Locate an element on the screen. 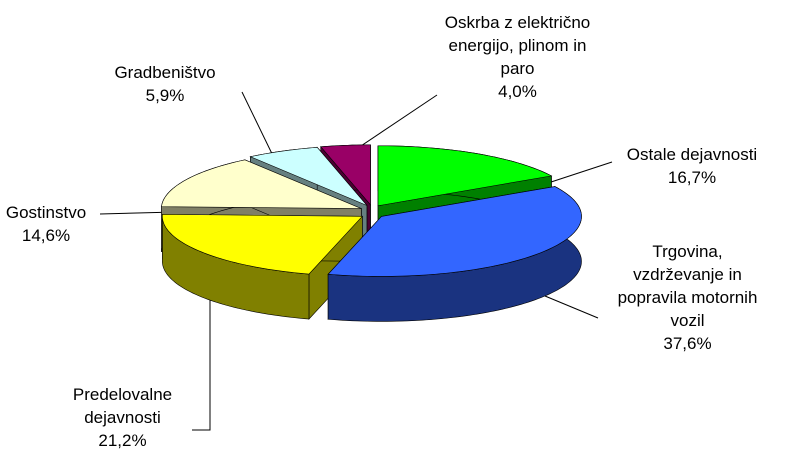 Image resolution: width=786 pixels, height=464 pixels. value-label: 5,9% is located at coordinates (165, 95).